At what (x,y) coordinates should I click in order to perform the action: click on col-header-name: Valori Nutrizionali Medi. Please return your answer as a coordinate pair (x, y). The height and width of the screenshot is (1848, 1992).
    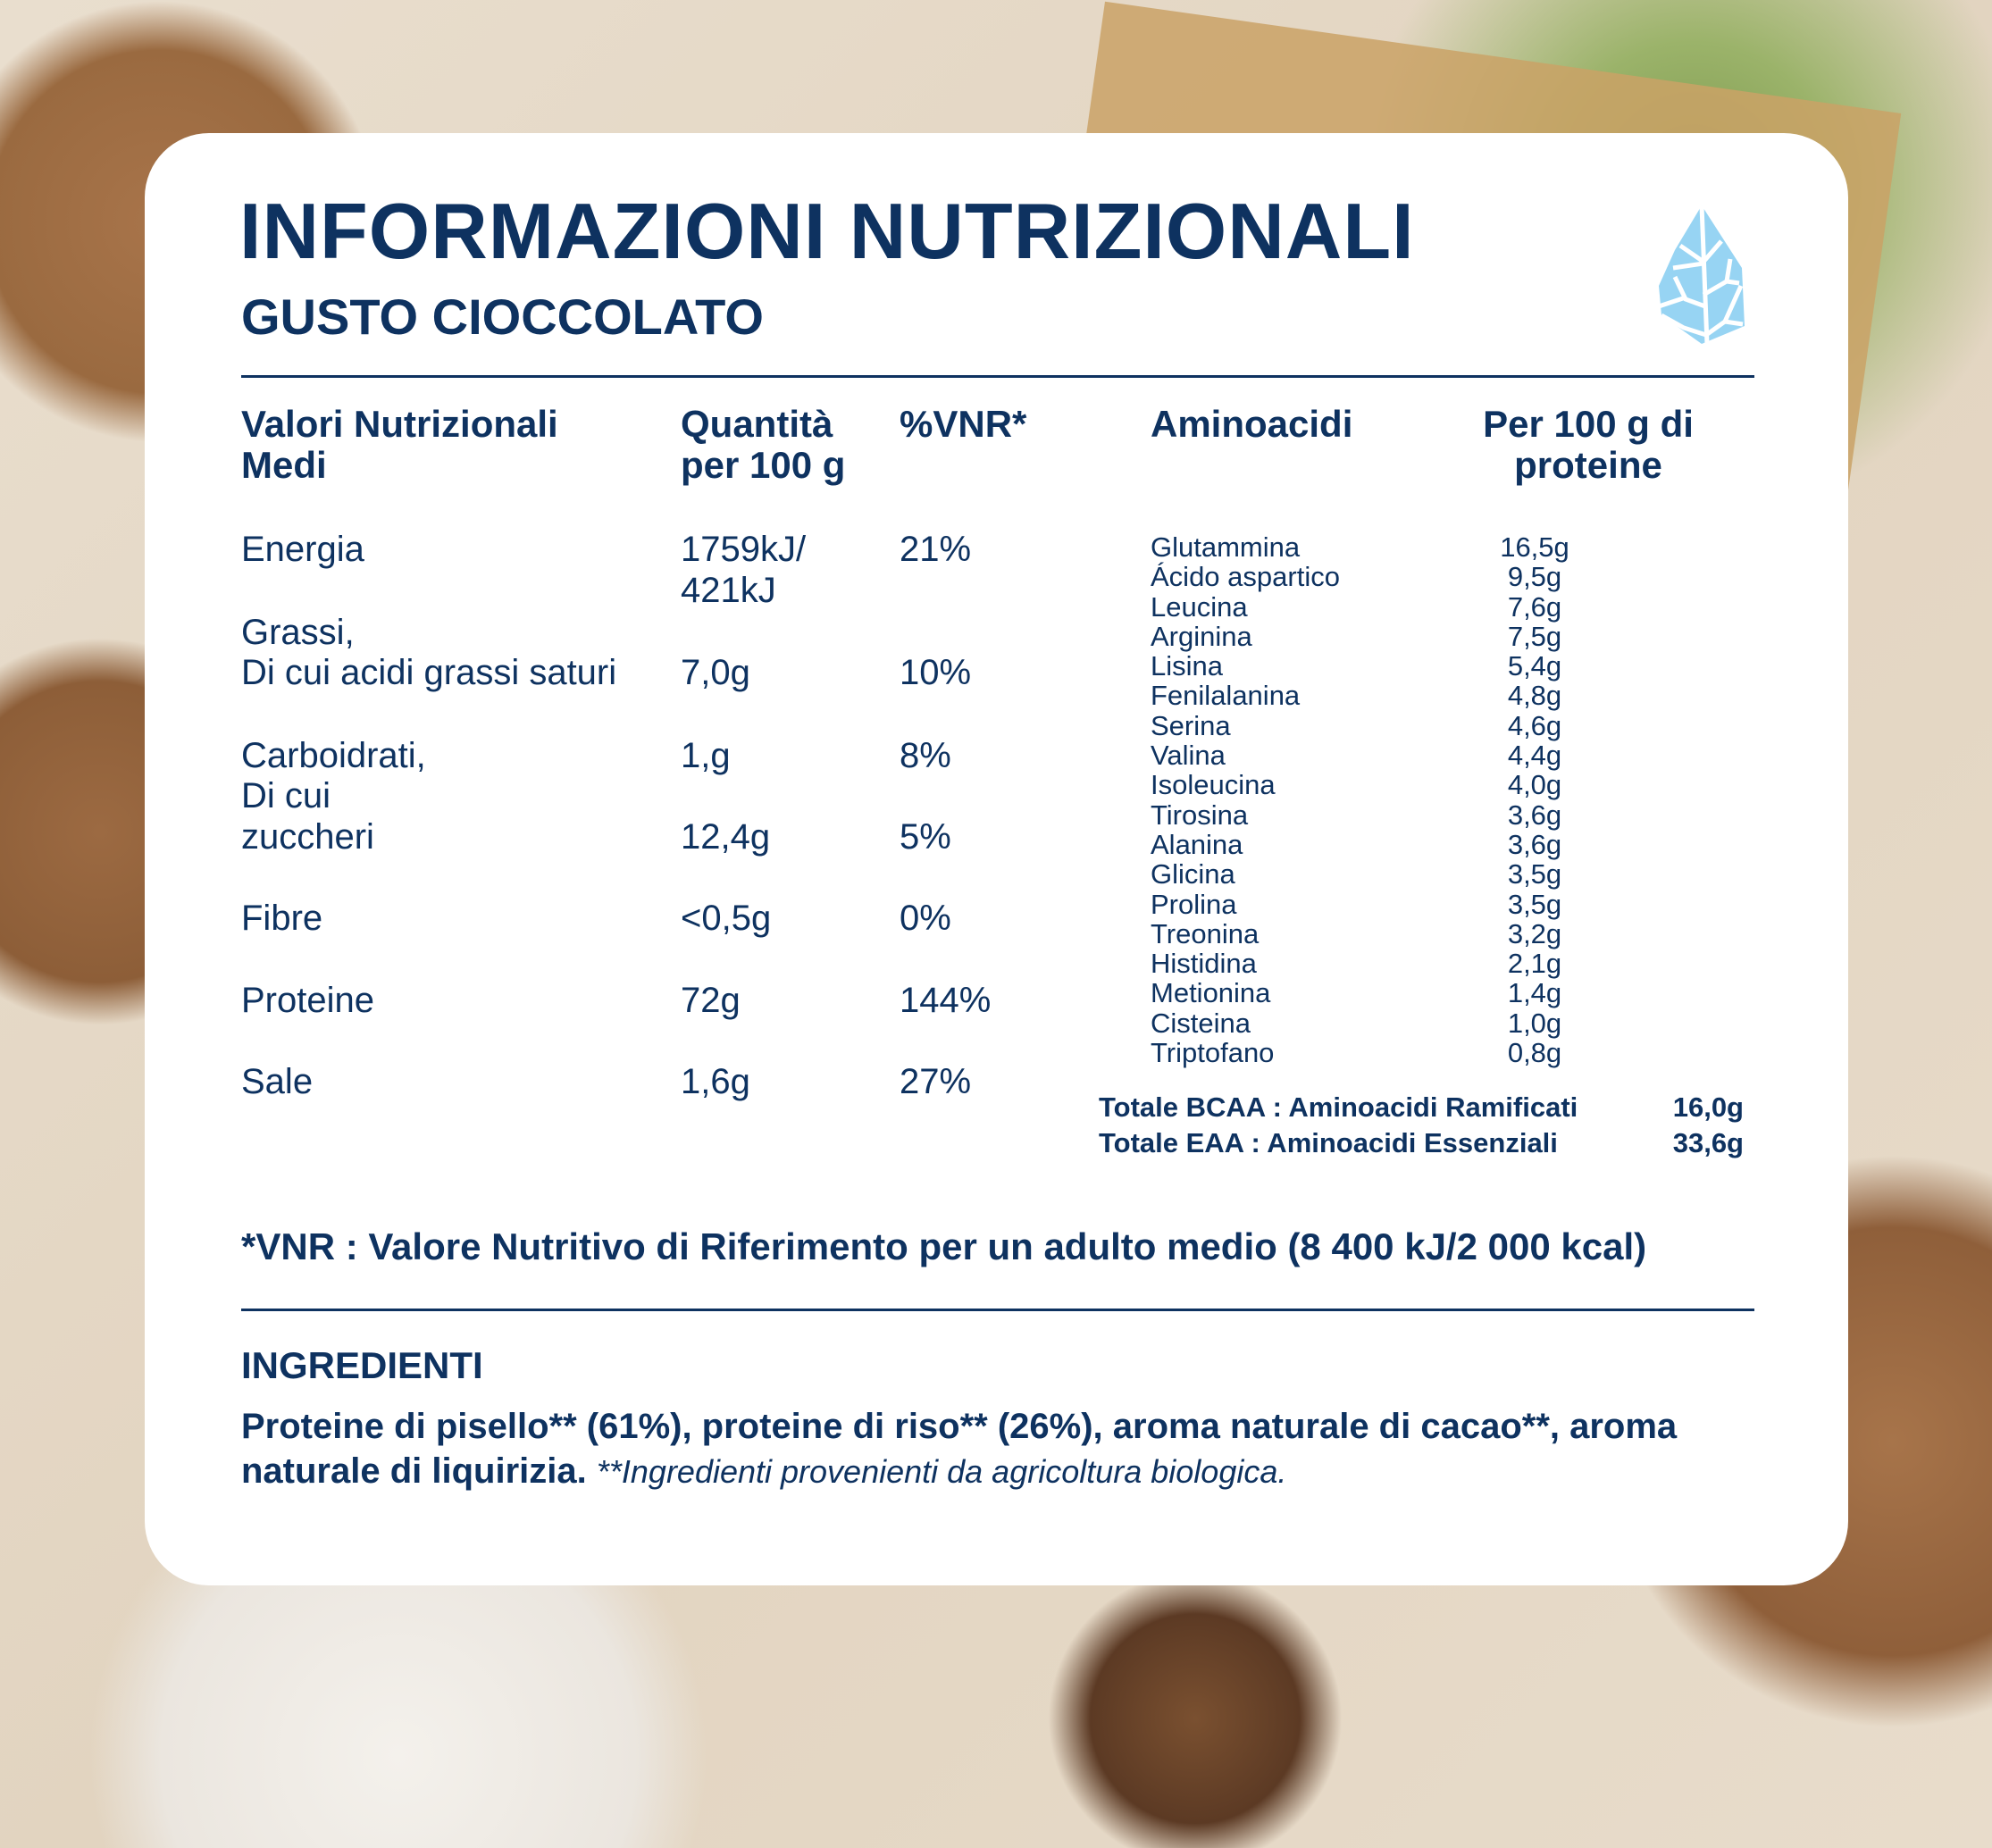
    Looking at the image, I should click on (399, 444).